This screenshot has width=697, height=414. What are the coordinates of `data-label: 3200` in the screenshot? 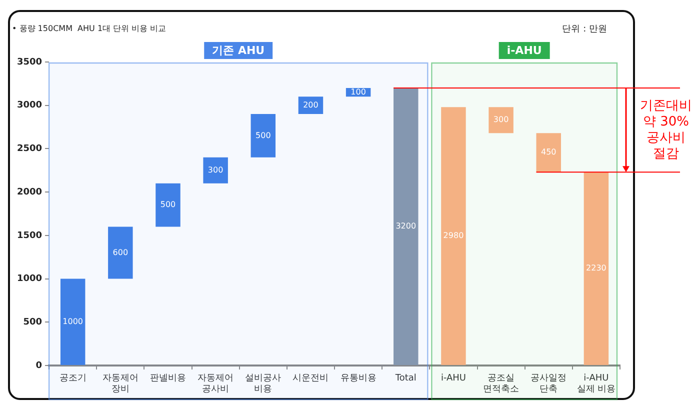 It's located at (406, 226).